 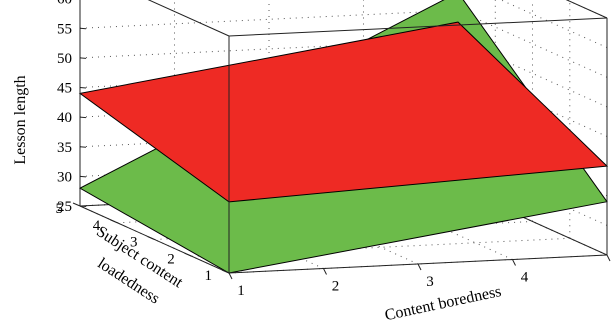 What do you see at coordinates (64, 89) in the screenshot?
I see `z-tick-label: 45` at bounding box center [64, 89].